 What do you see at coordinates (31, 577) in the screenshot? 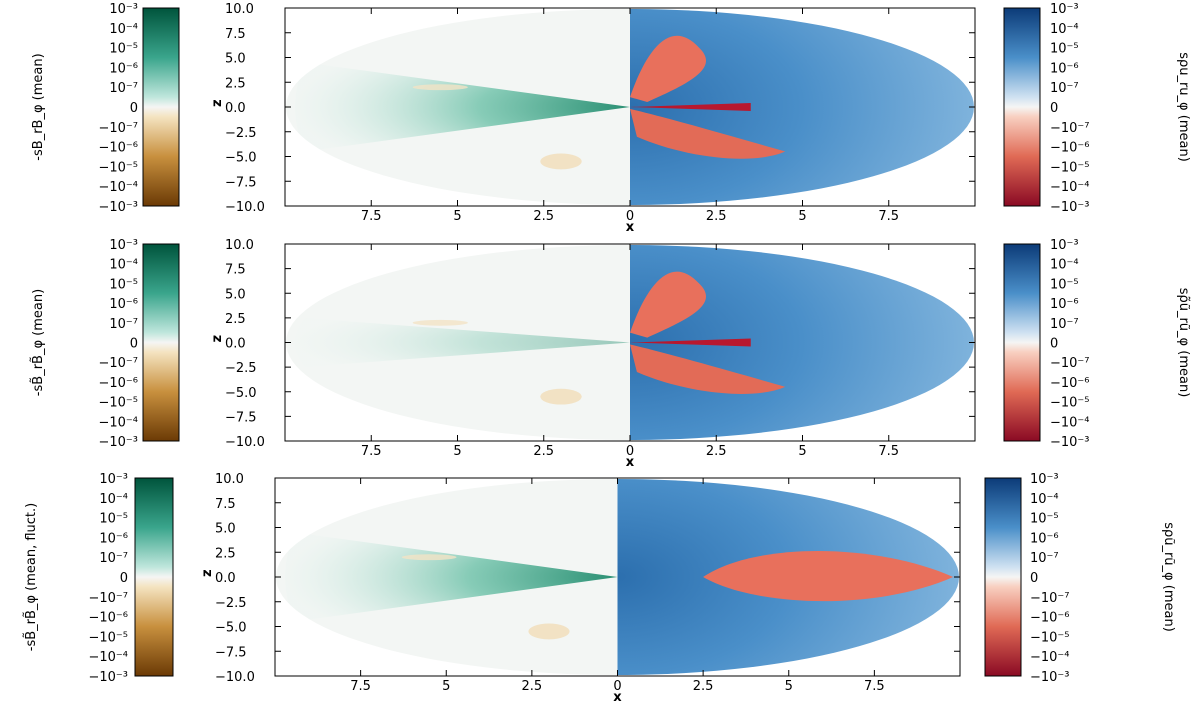
I see `left-colorbar-label: -sB̃_rB̃_φ (mean, fluct.)` at bounding box center [31, 577].